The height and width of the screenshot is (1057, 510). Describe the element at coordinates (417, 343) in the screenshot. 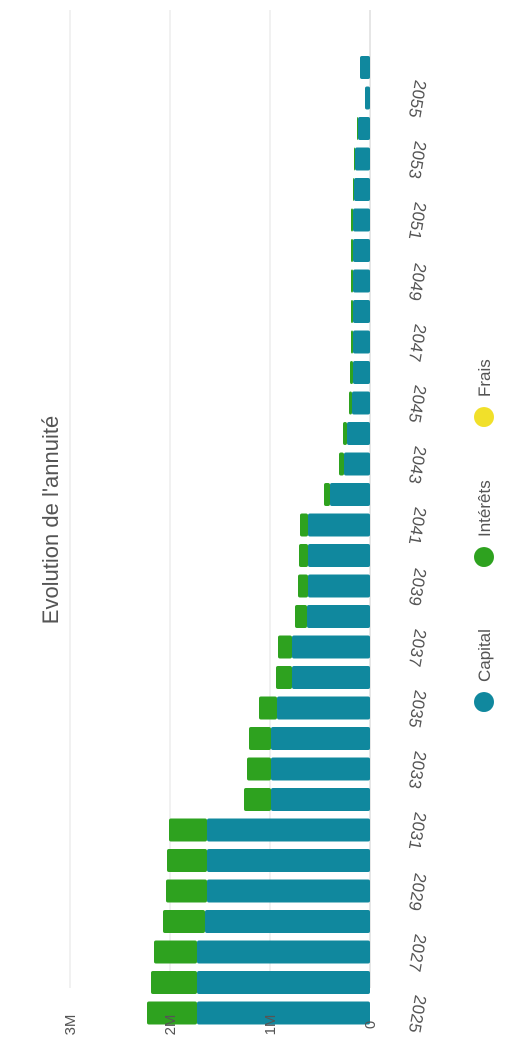

I see `category-tick-label: 2047` at that location.